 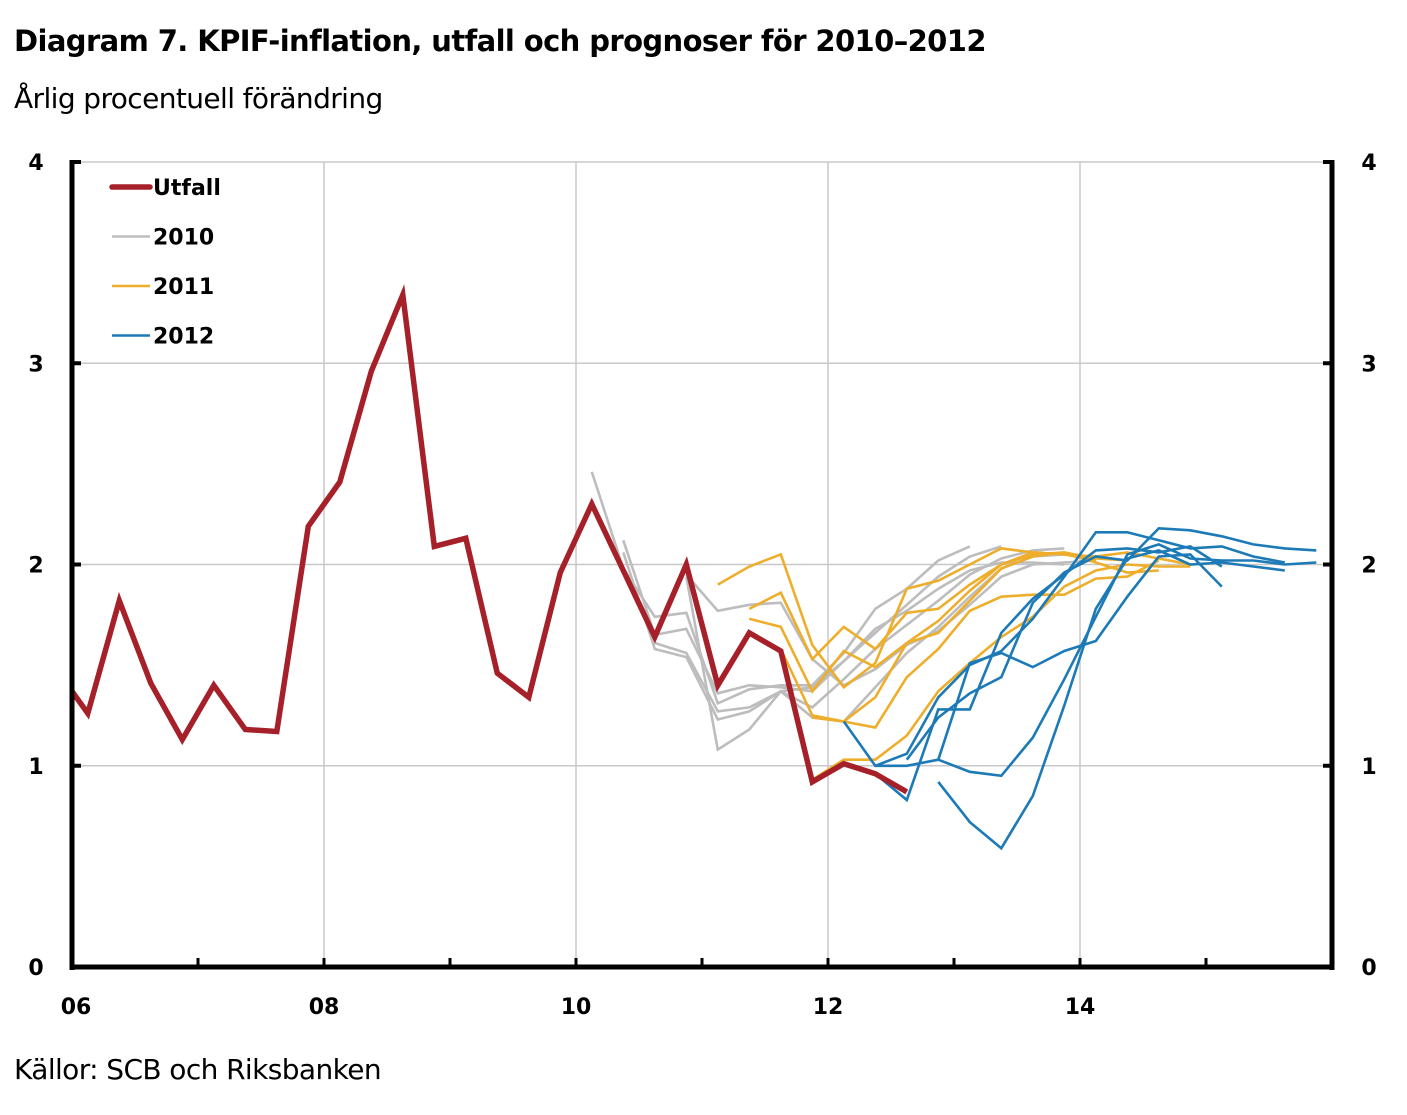 I want to click on y-tick-label-left: 3, so click(x=35, y=364).